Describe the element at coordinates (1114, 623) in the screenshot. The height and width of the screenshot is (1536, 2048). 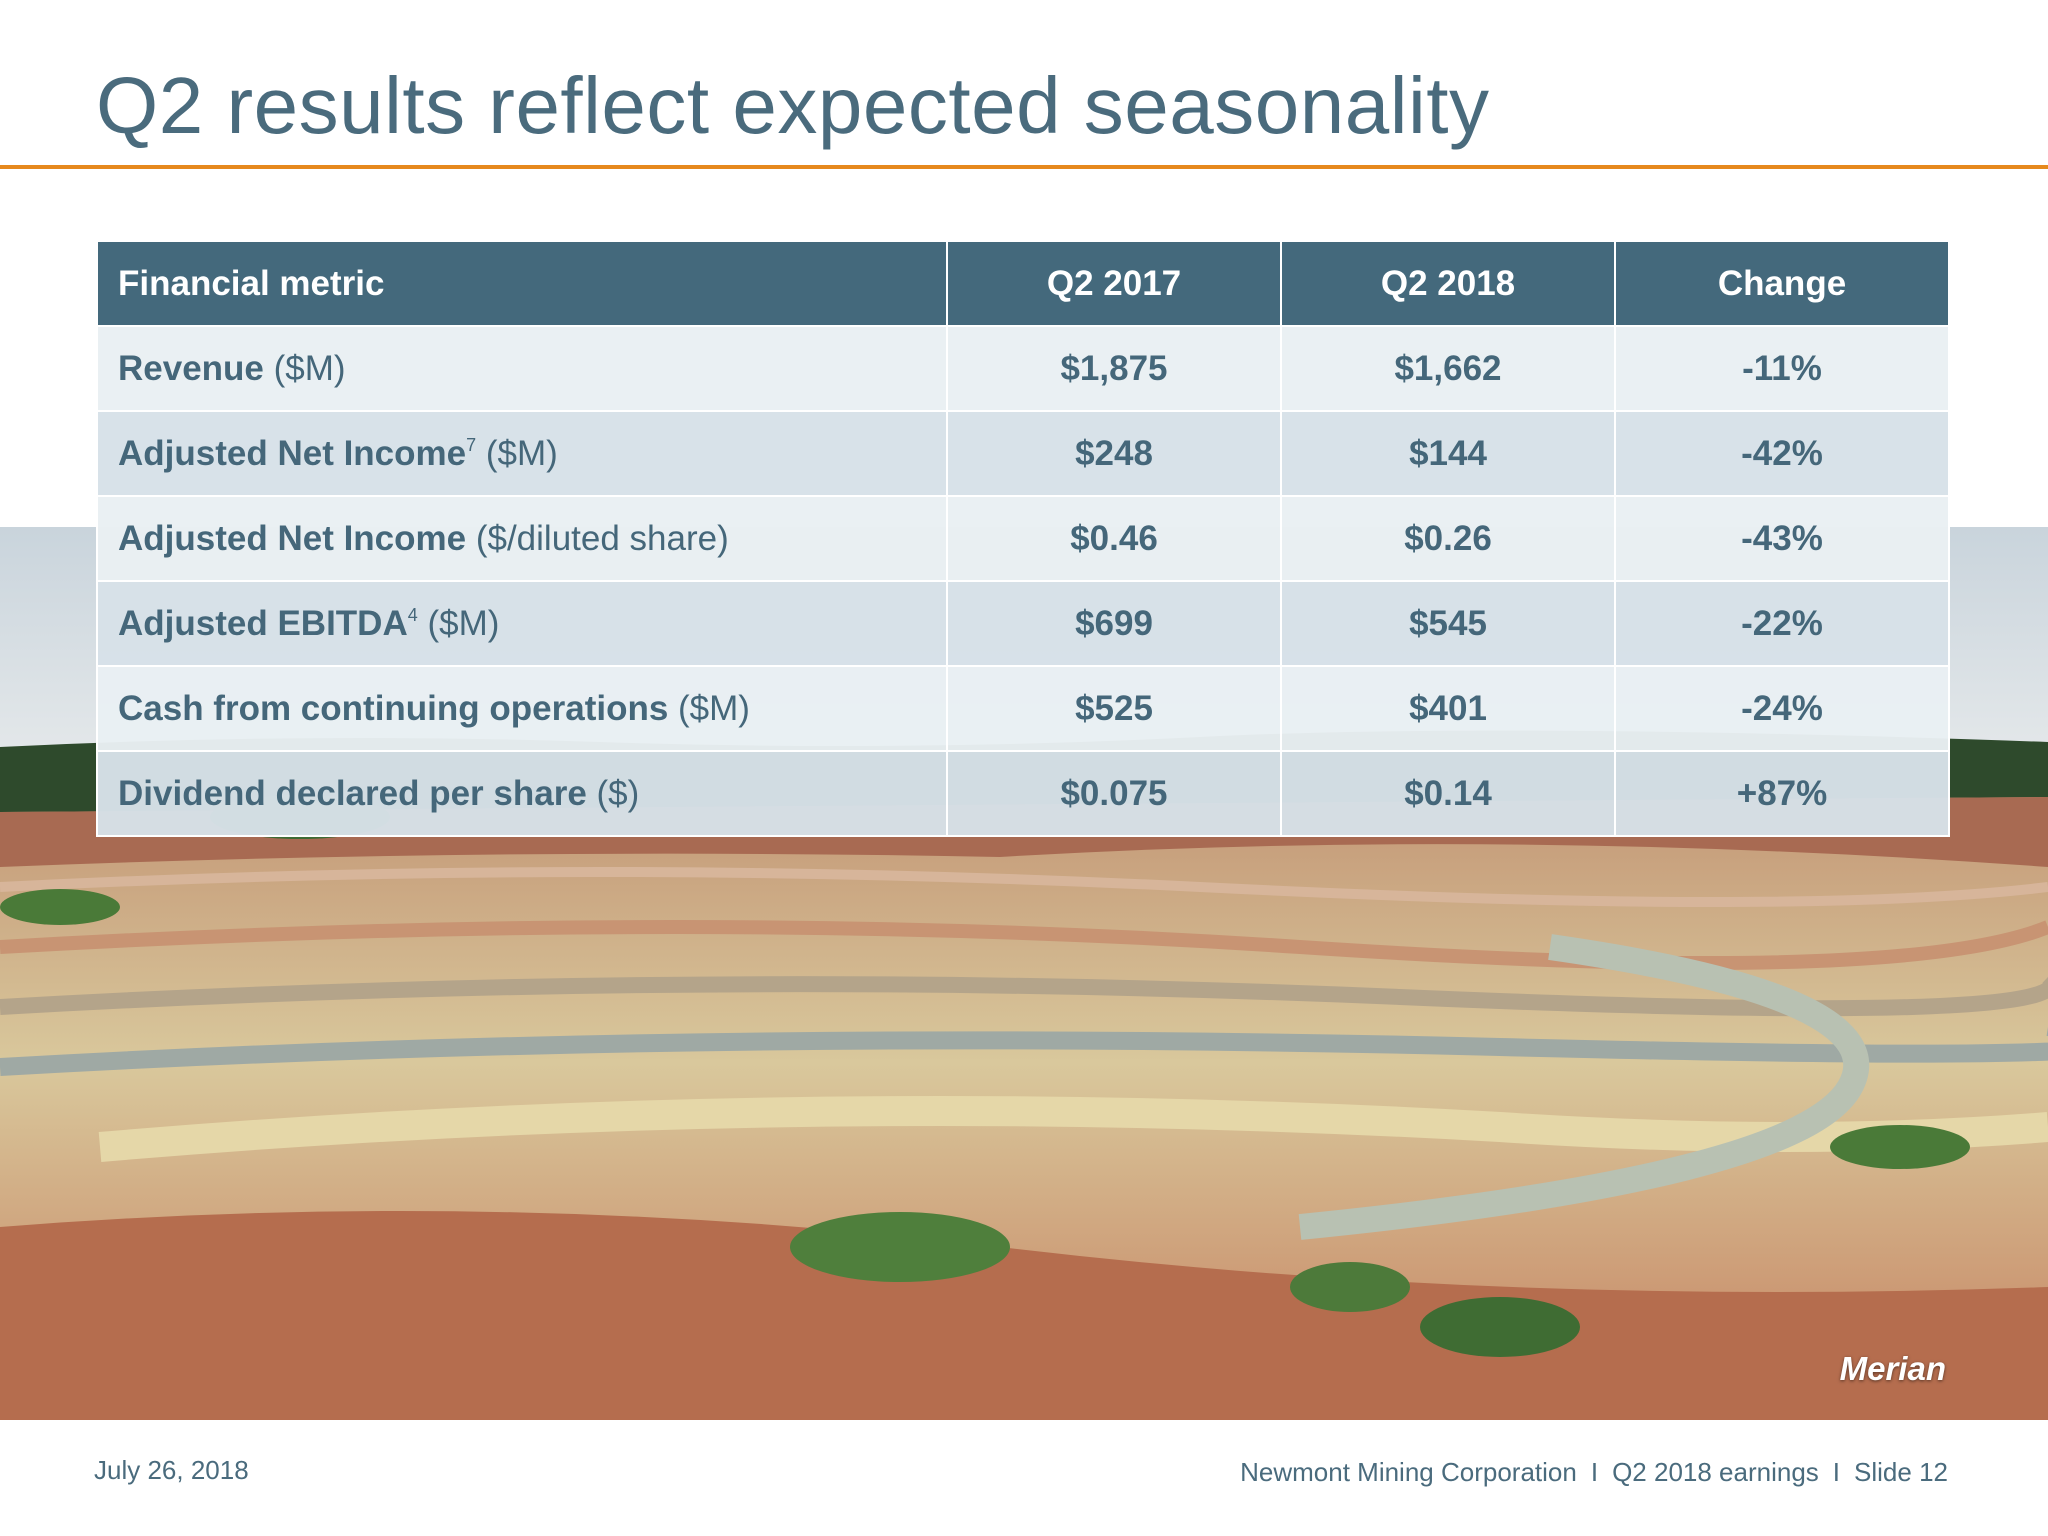
I see `q2-2017-value: $699` at that location.